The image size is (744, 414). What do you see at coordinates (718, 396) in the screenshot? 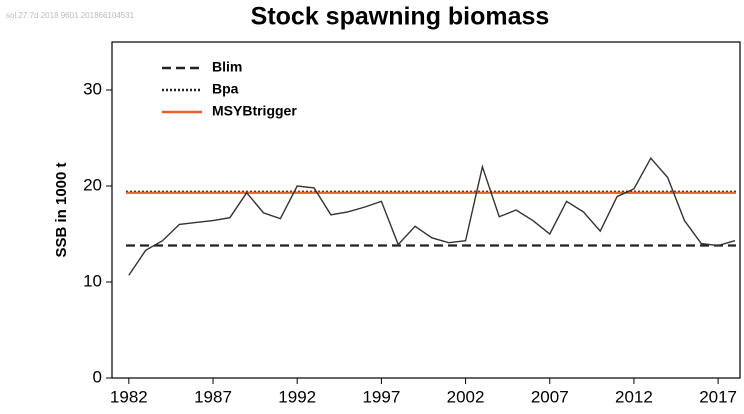
I see `x-tick-label: 2017` at bounding box center [718, 396].